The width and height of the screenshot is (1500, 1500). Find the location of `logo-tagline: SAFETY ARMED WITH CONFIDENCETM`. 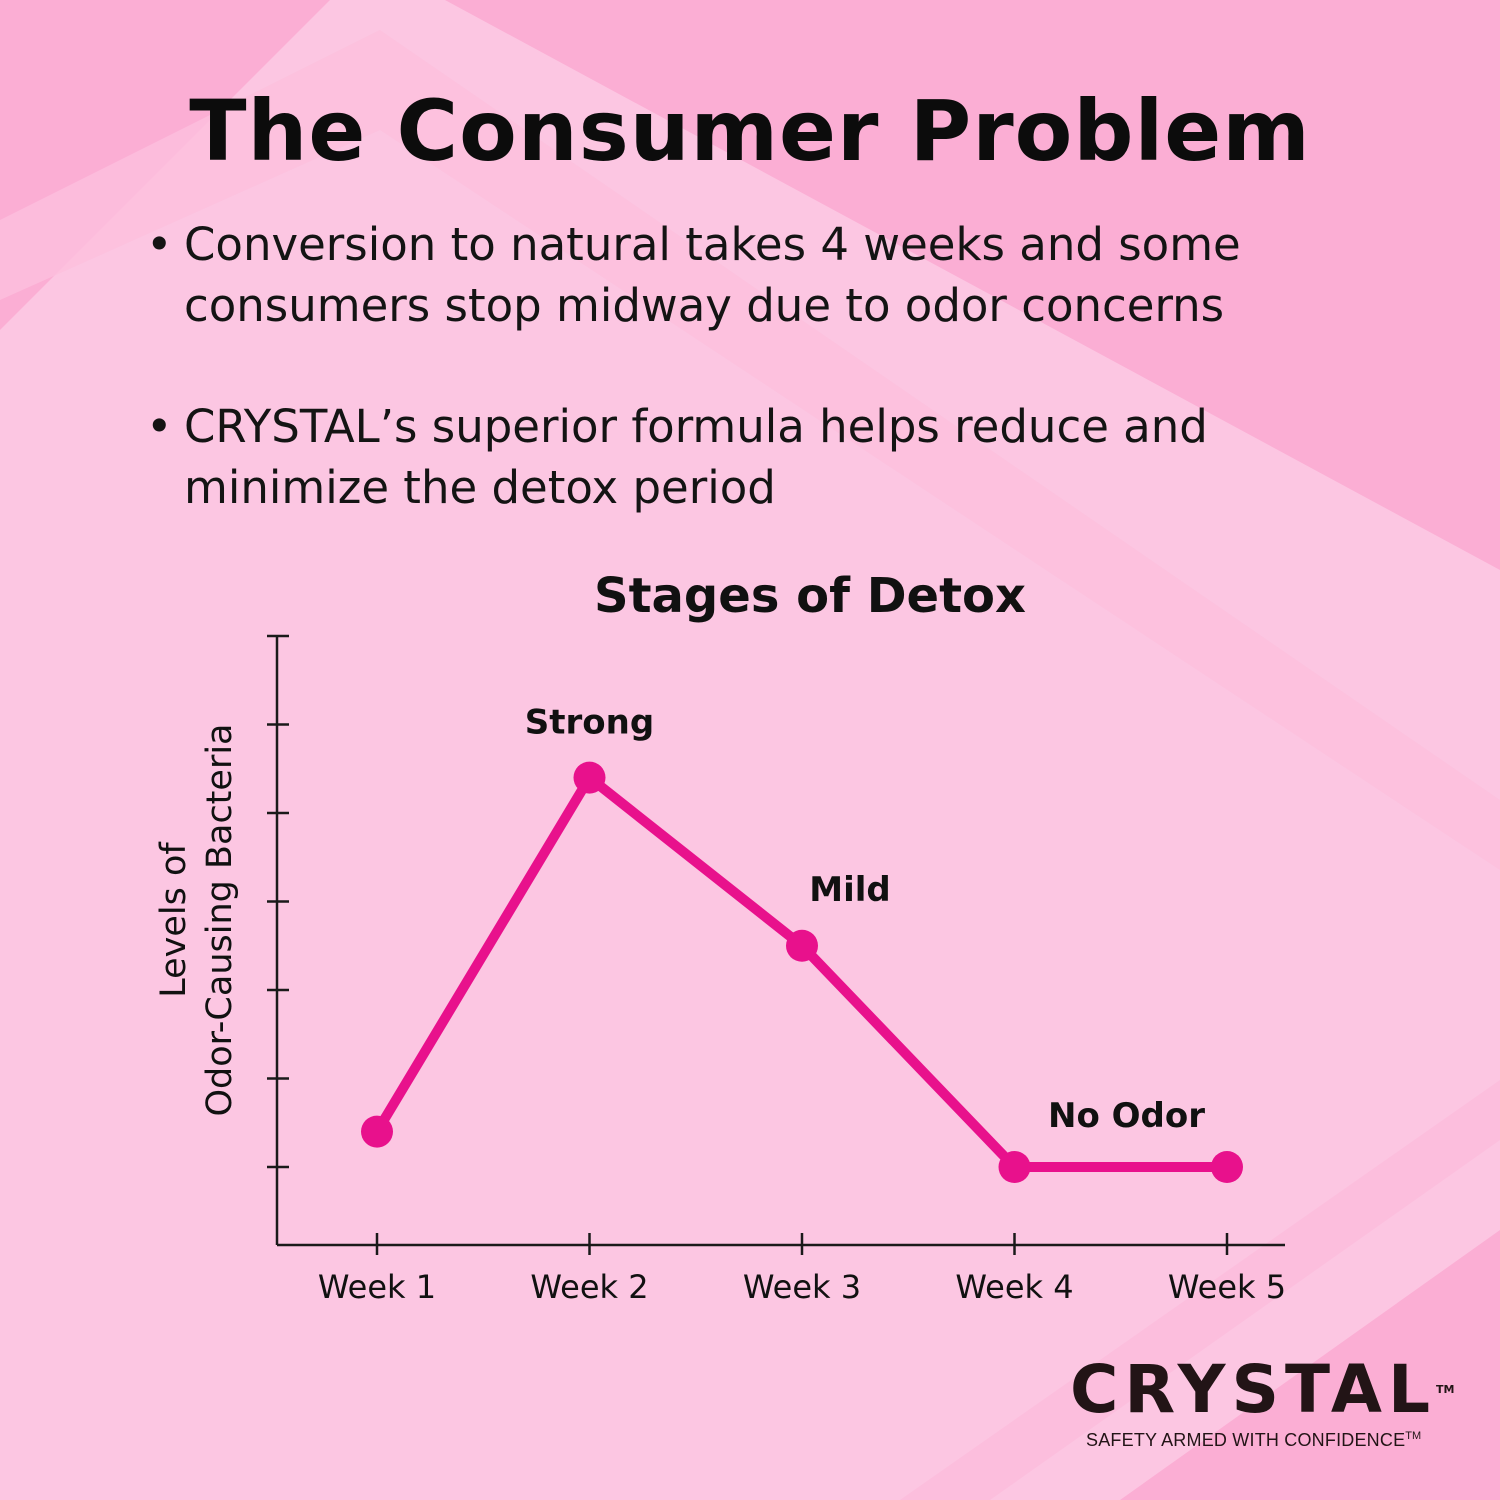

logo-tagline: SAFETY ARMED WITH CONFIDENCETM is located at coordinates (1254, 1440).